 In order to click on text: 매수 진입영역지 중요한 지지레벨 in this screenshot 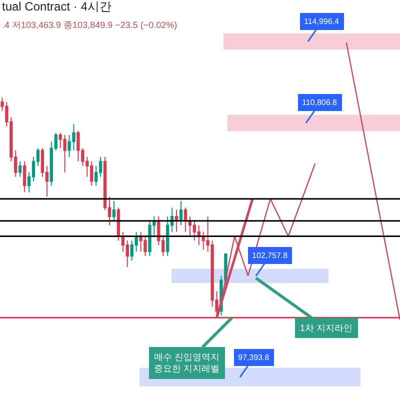, I will do `click(187, 363)`.